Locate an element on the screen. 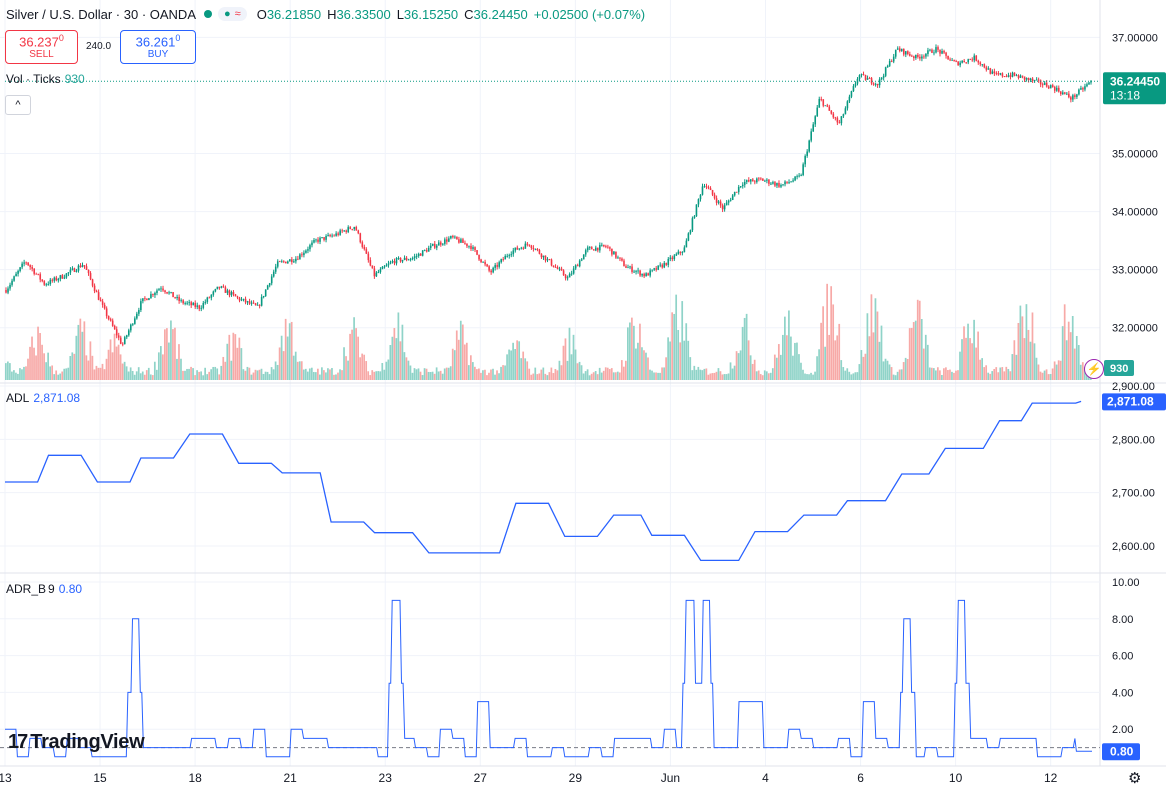 This screenshot has height=789, width=1166. chevron-up-icon: ^ is located at coordinates (18, 105).